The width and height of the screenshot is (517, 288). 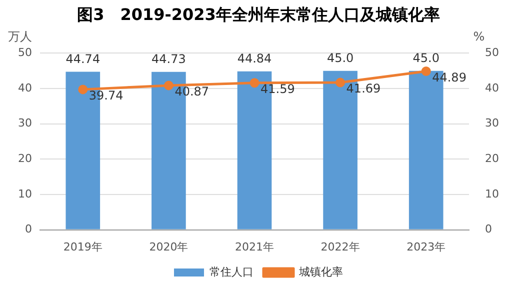 I want to click on chart-title: 图3 2019-2023年全州年末常住人口及城镇化率, so click(x=258, y=14).